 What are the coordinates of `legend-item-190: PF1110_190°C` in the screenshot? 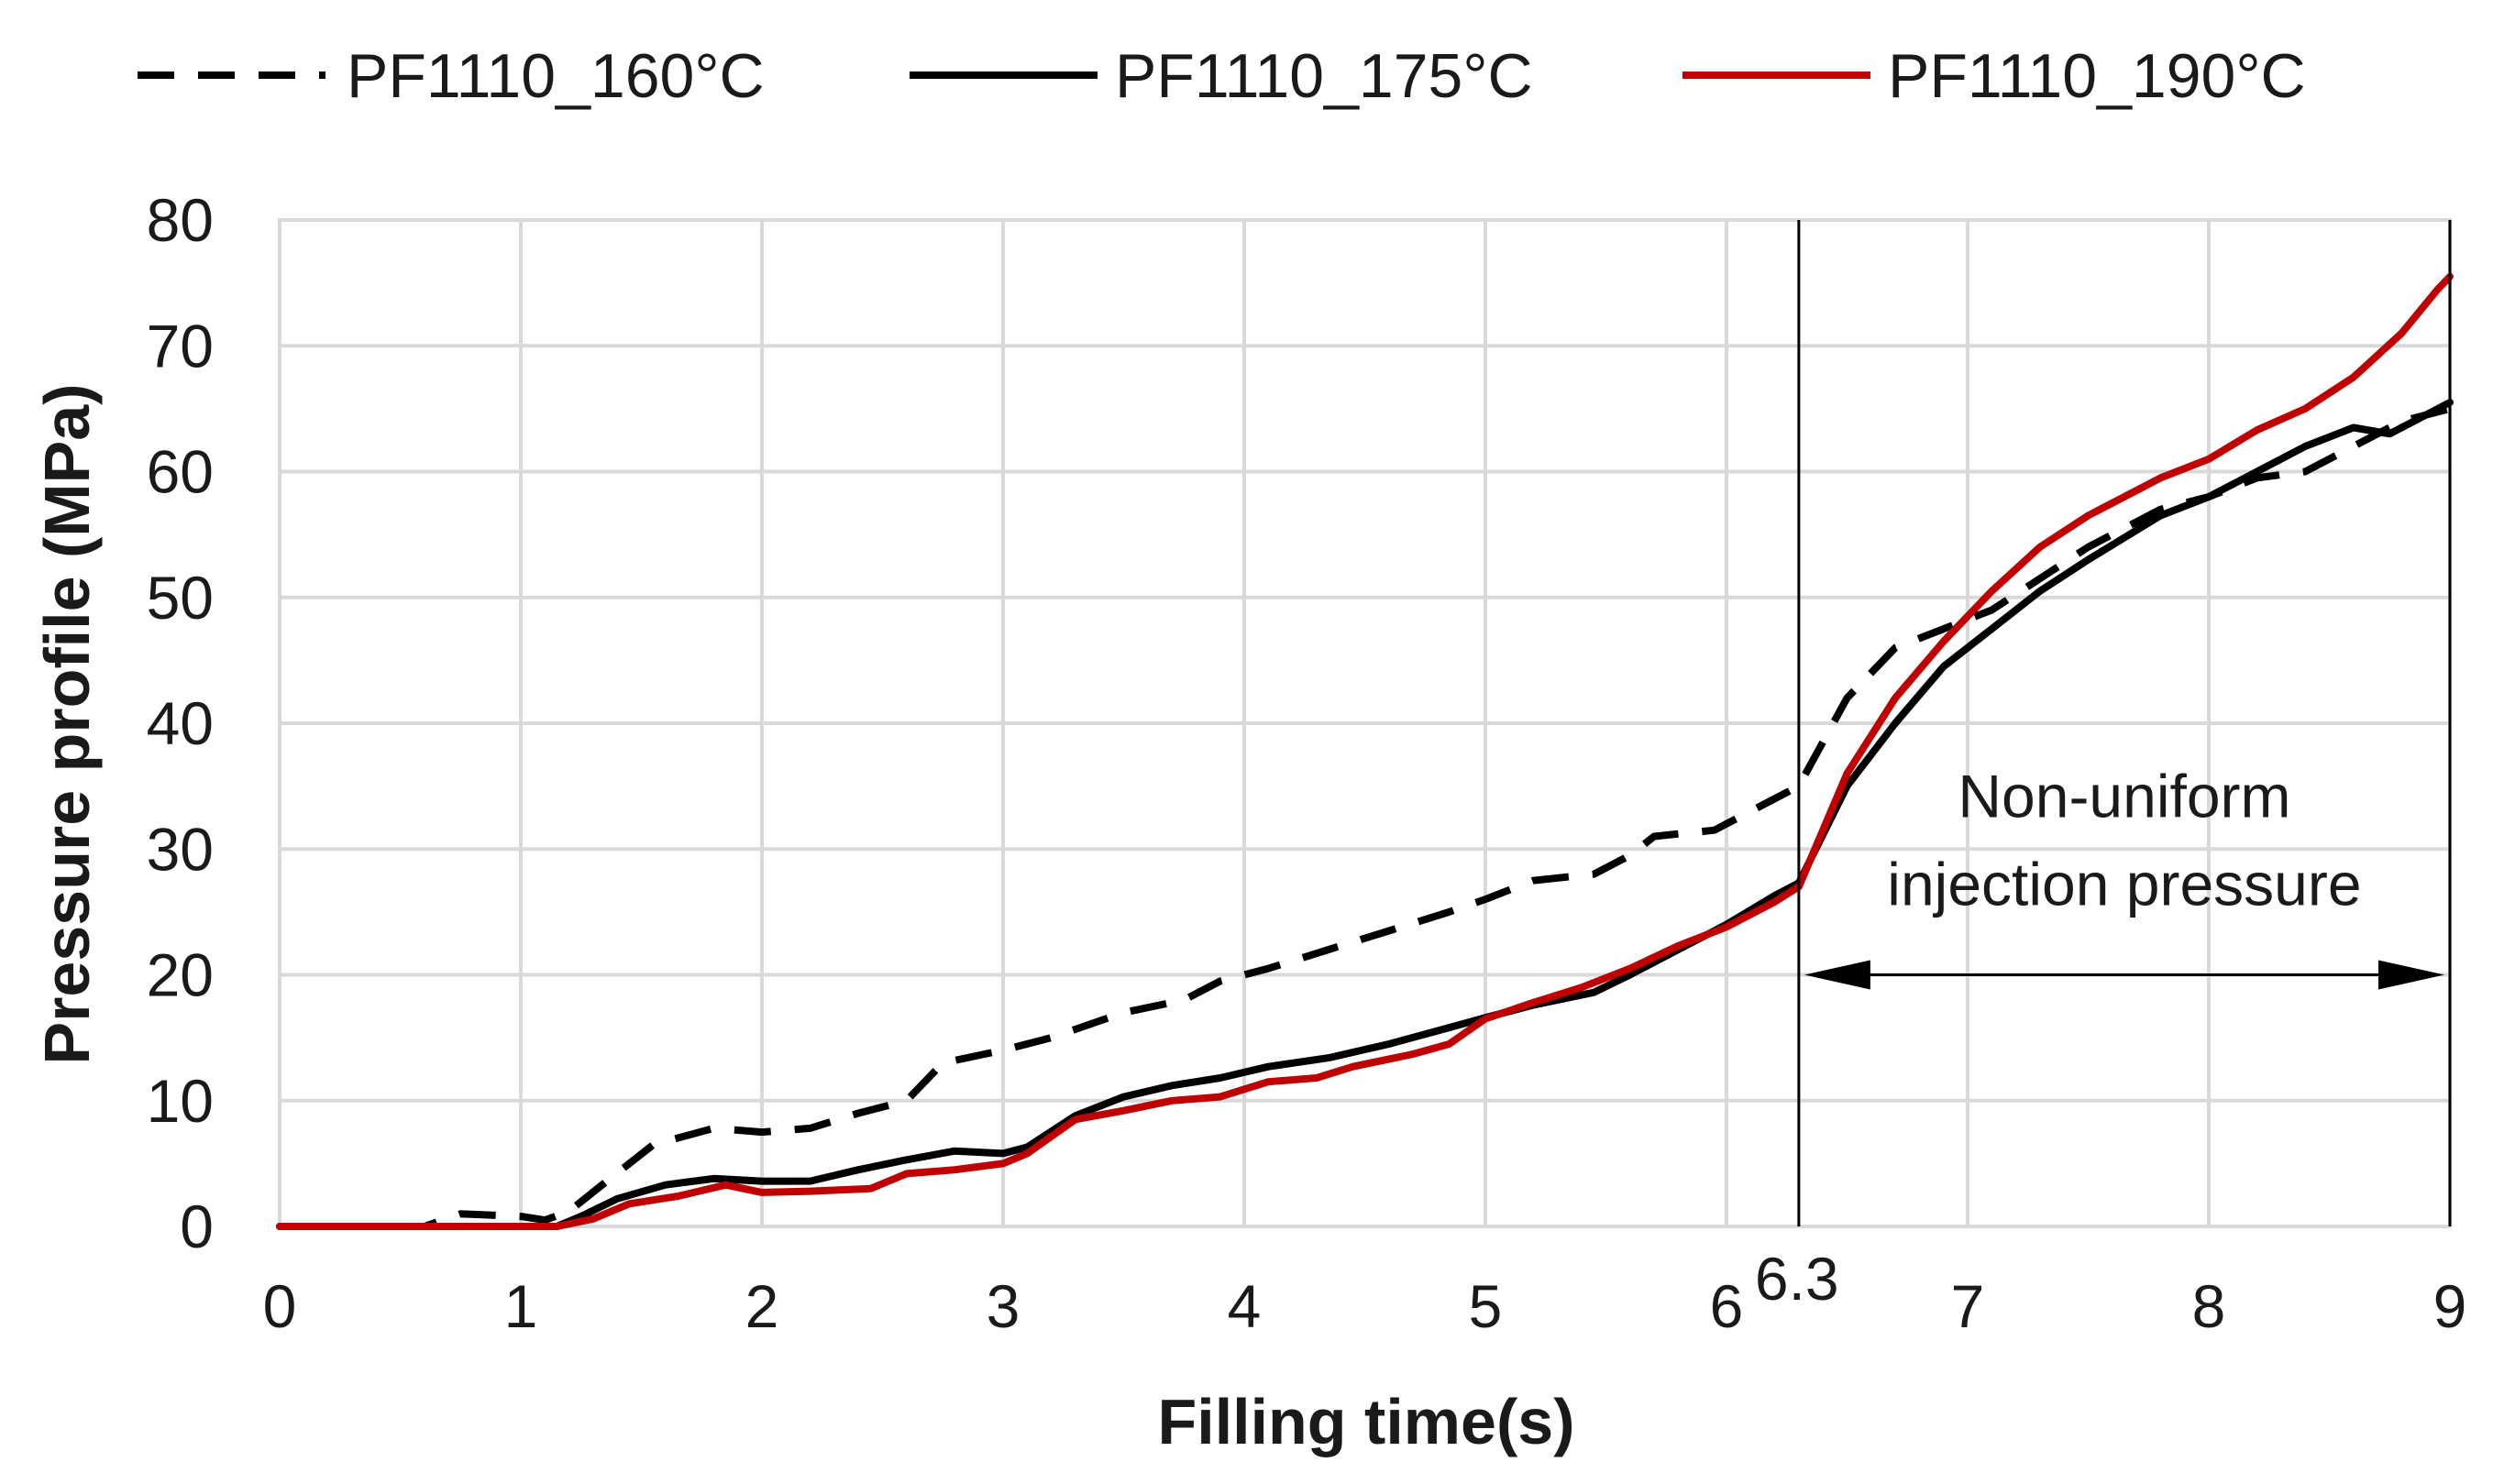 It's located at (1994, 76).